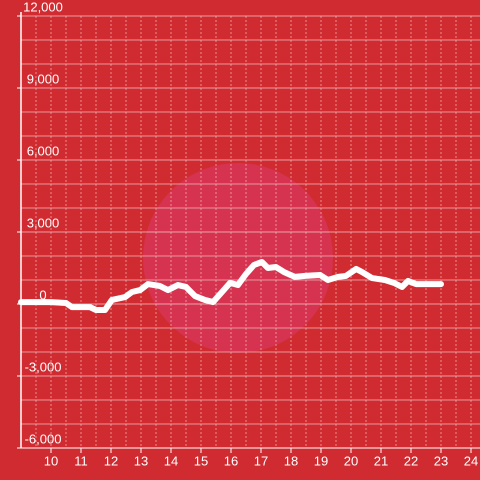 Image resolution: width=480 pixels, height=480 pixels. Describe the element at coordinates (111, 460) in the screenshot. I see `x-tick-label: 12` at that location.